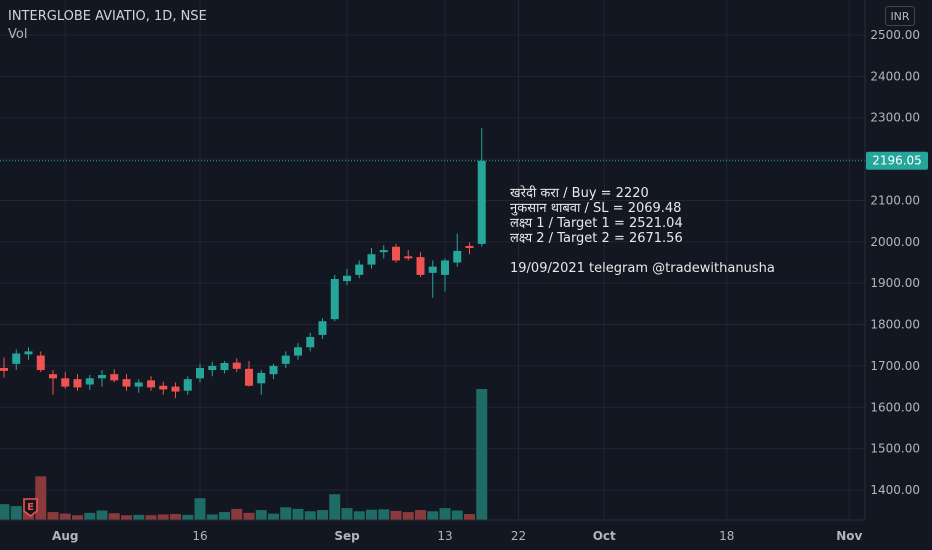 The width and height of the screenshot is (932, 550). What do you see at coordinates (642, 268) in the screenshot?
I see `annotation-footer: 19/09/2021 telegram @tradewithanusha` at bounding box center [642, 268].